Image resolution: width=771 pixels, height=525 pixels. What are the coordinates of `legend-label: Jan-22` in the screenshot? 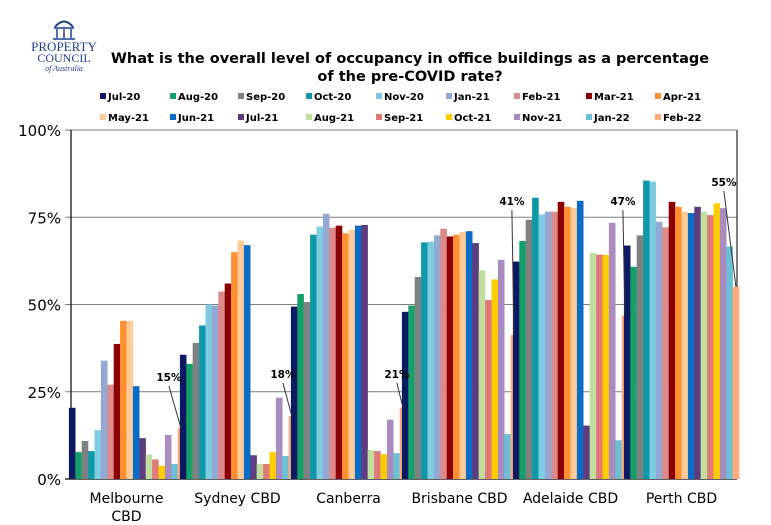 It's located at (612, 118).